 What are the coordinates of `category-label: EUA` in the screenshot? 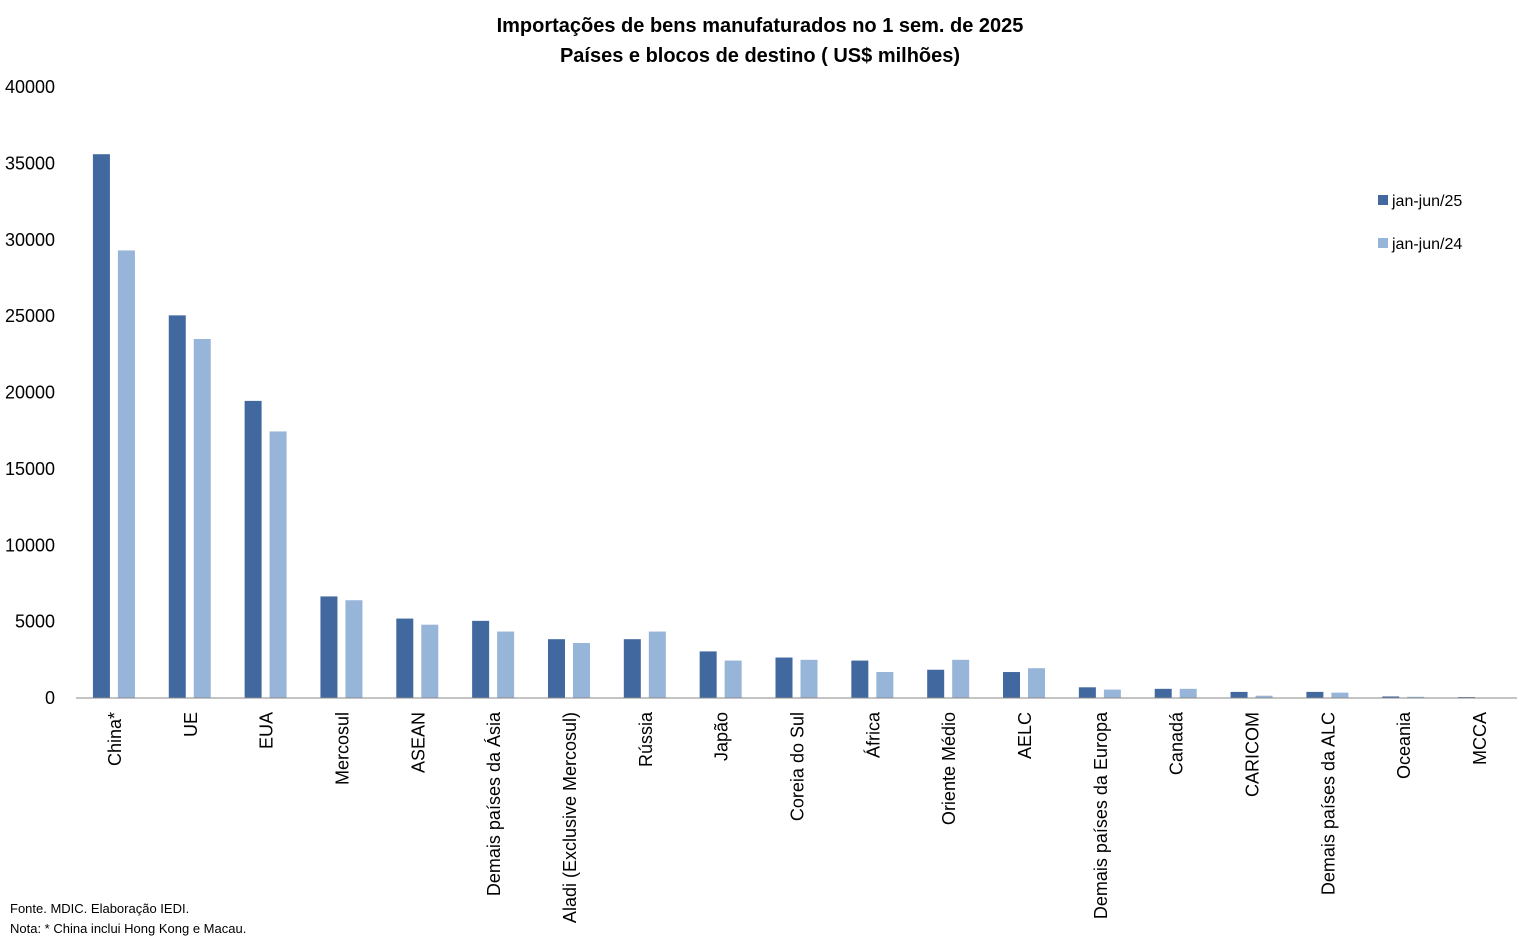 It's located at (267, 730).